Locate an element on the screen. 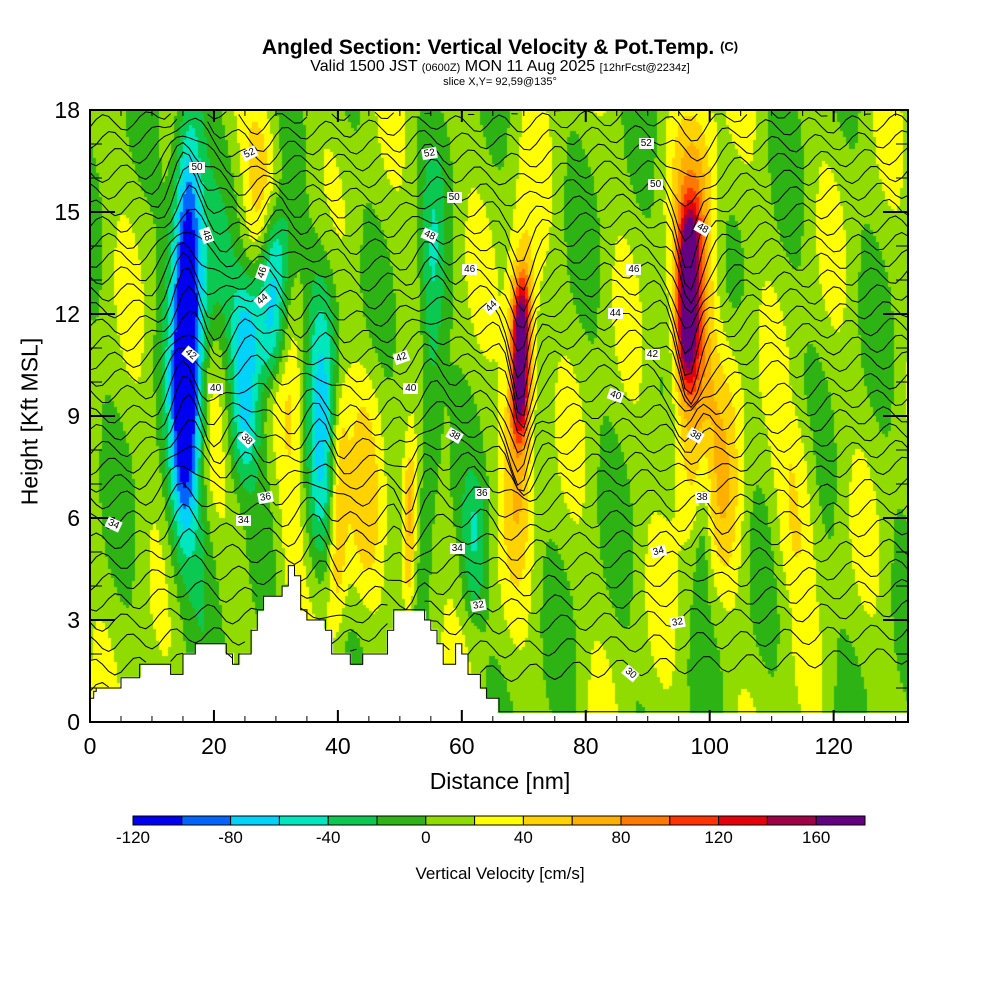 This screenshot has height=1000, width=1000. x-tick-label: 120 is located at coordinates (833, 746).